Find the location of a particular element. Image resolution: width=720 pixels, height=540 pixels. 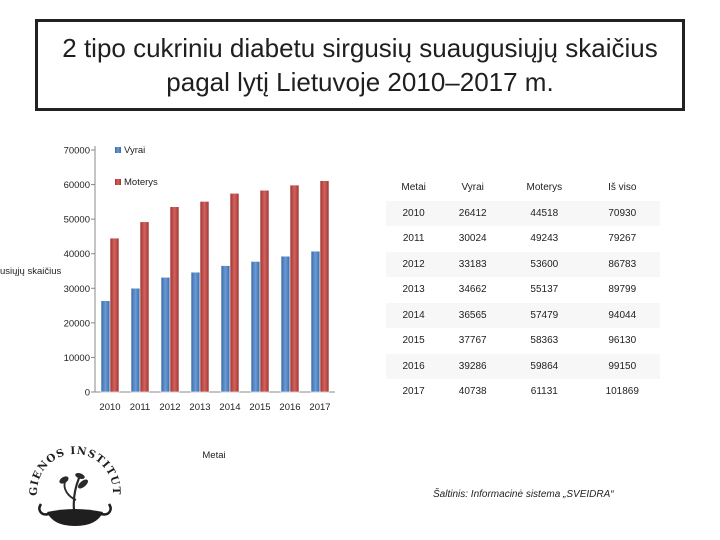

table-cell: 94044 is located at coordinates (622, 315).